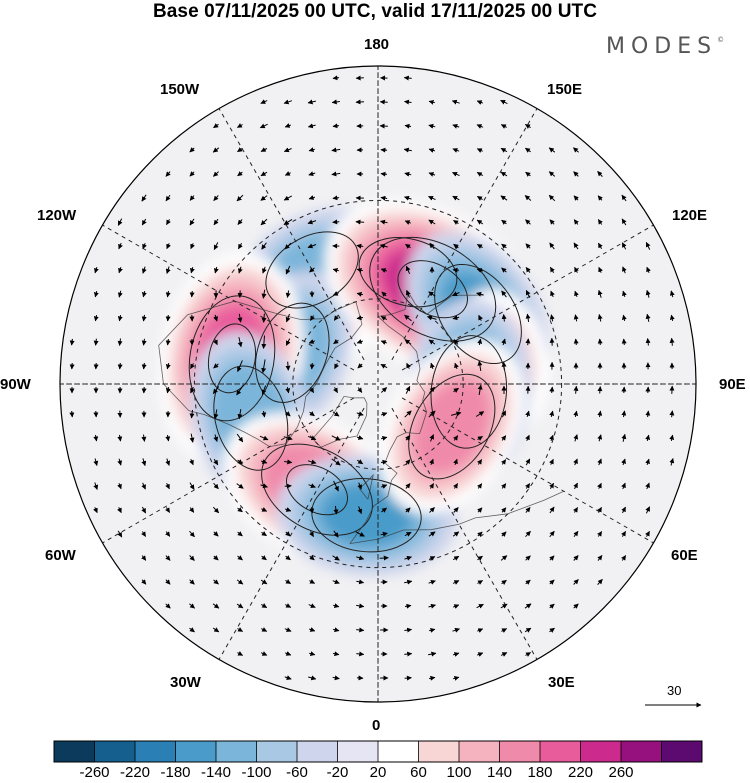 This screenshot has height=783, width=750. What do you see at coordinates (690, 215) in the screenshot?
I see `lon-label-120e: 120E` at bounding box center [690, 215].